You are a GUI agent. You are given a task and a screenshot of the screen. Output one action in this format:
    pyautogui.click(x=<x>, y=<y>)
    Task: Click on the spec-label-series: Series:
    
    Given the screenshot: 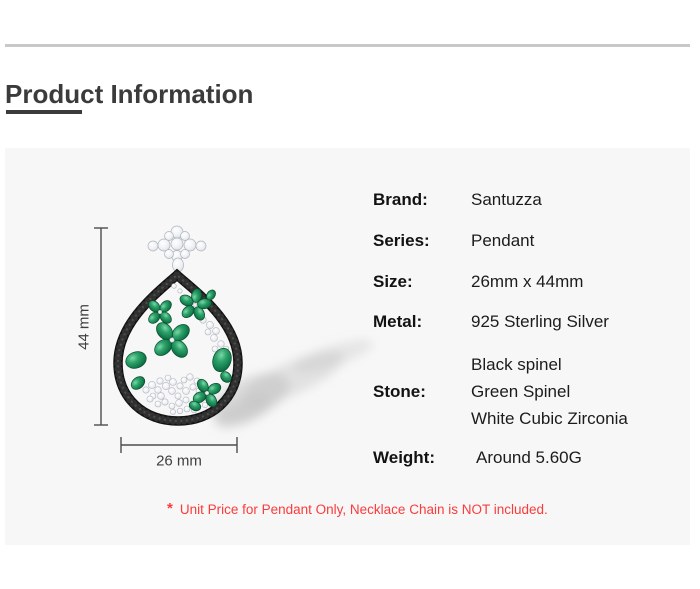 What is the action you would take?
    pyautogui.click(x=401, y=240)
    